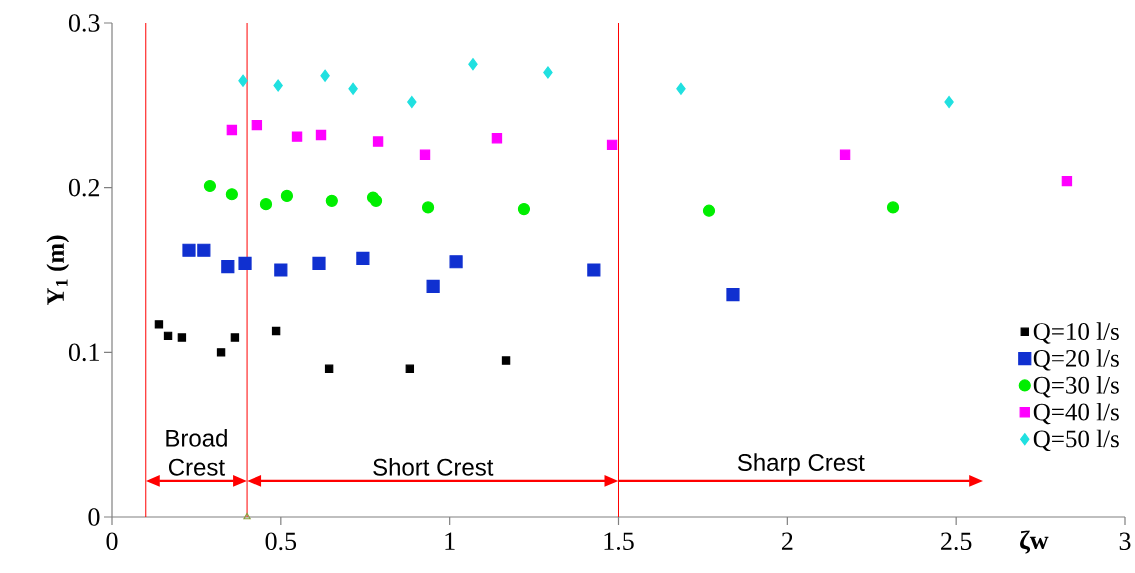  Describe the element at coordinates (84, 23) in the screenshot. I see `y-tick-label: 0.3` at that location.